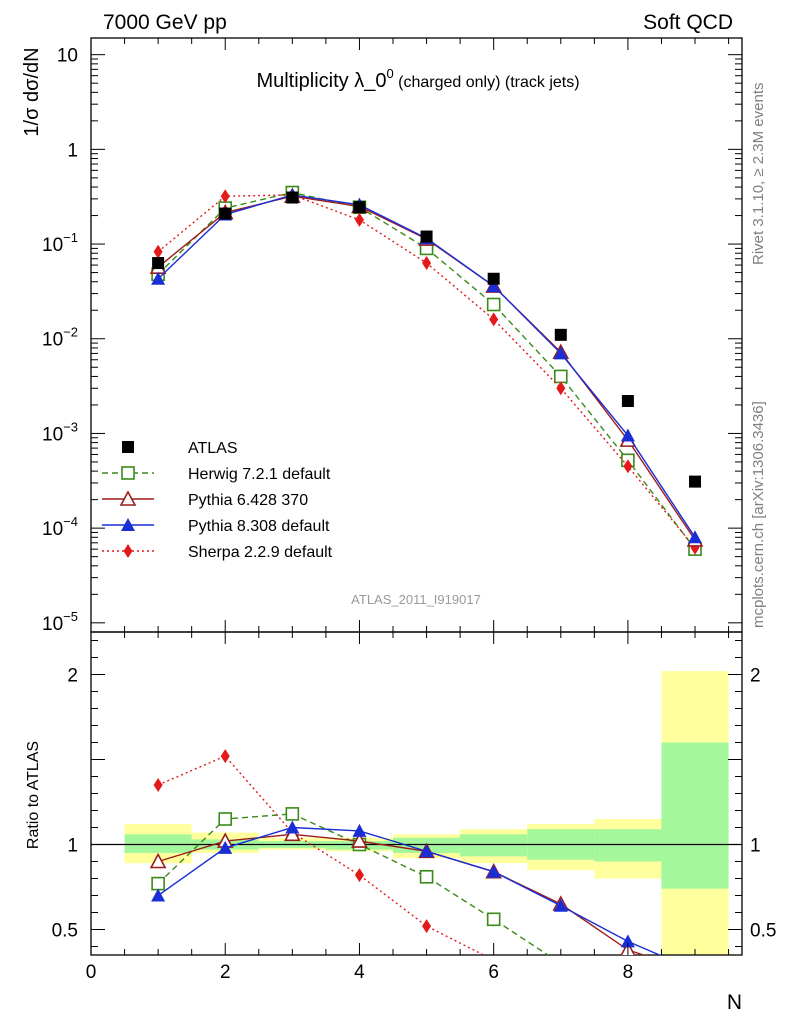  Describe the element at coordinates (321, 81) in the screenshot. I see `main-title-text: Multiplicity λ_0` at that location.